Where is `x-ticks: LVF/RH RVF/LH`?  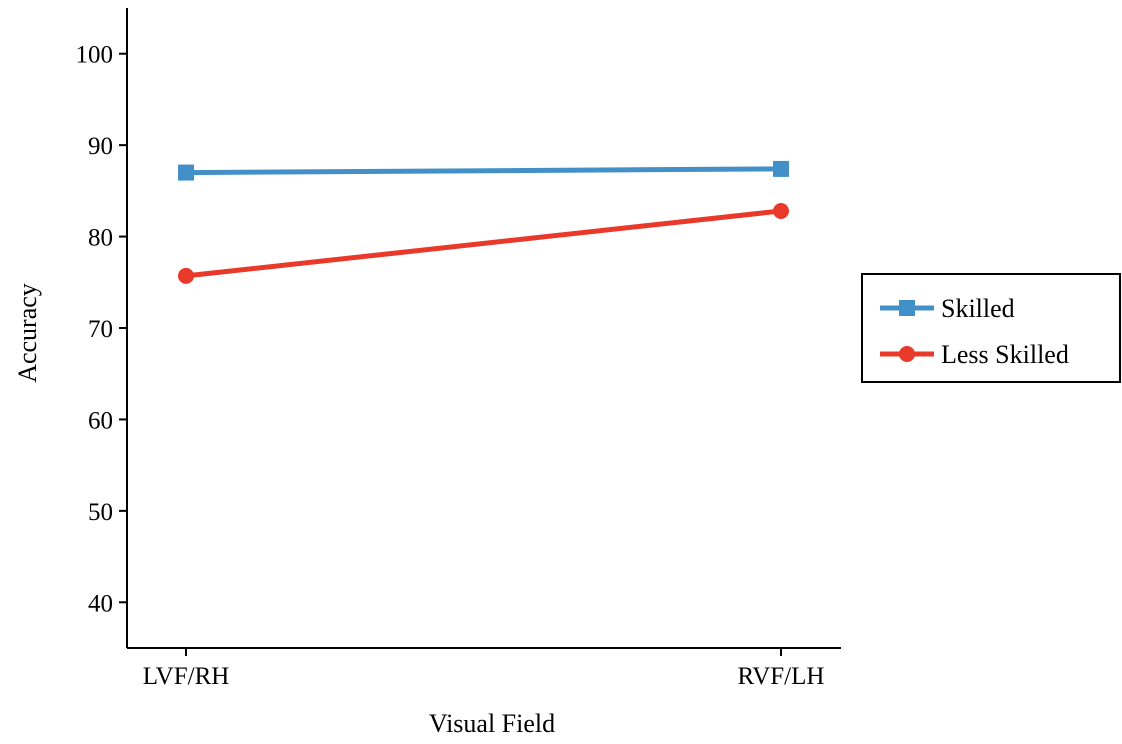 x-ticks: LVF/RH RVF/LH is located at coordinates (484, 669).